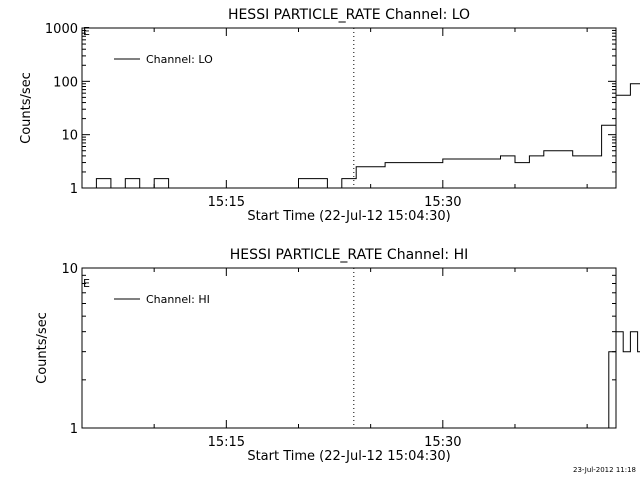  What do you see at coordinates (65, 82) in the screenshot?
I see `y-tick-label: 100` at bounding box center [65, 82].